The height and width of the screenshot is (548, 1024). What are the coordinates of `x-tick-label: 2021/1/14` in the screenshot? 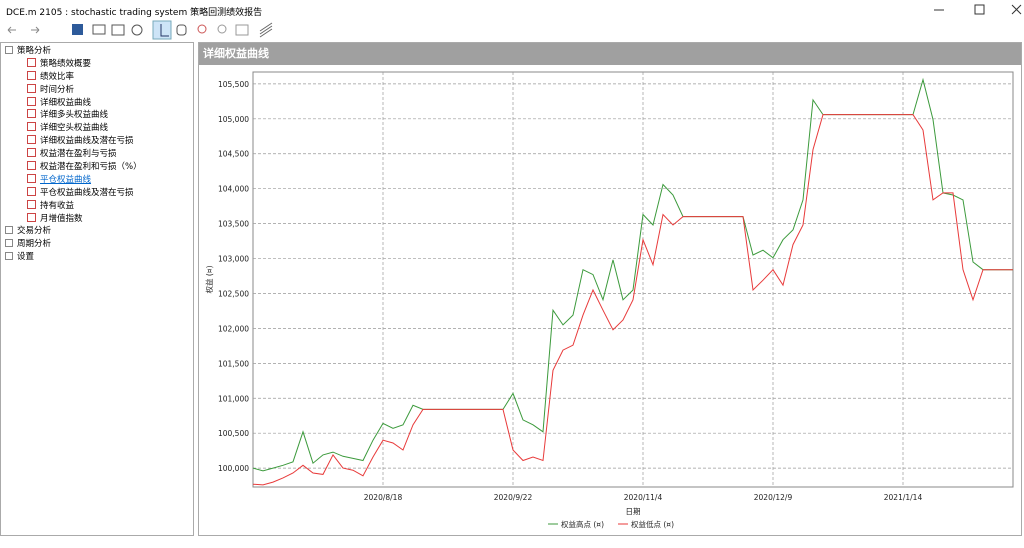 It's located at (903, 497).